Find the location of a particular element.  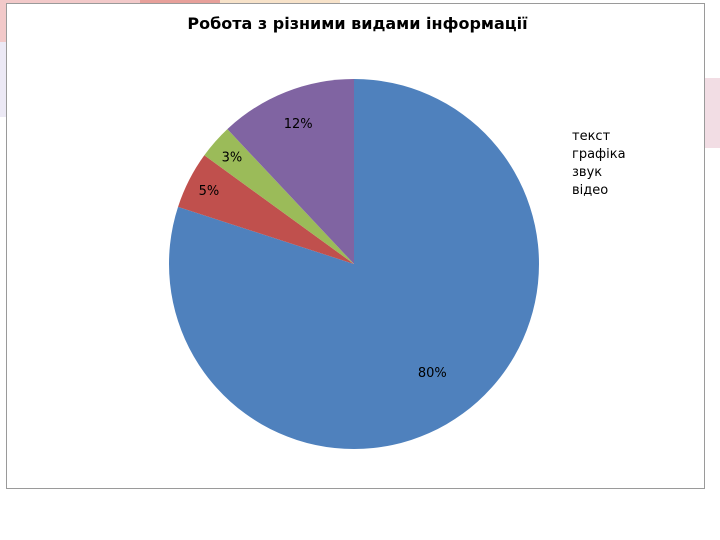

legend-item-графіка: графіка is located at coordinates (599, 154).